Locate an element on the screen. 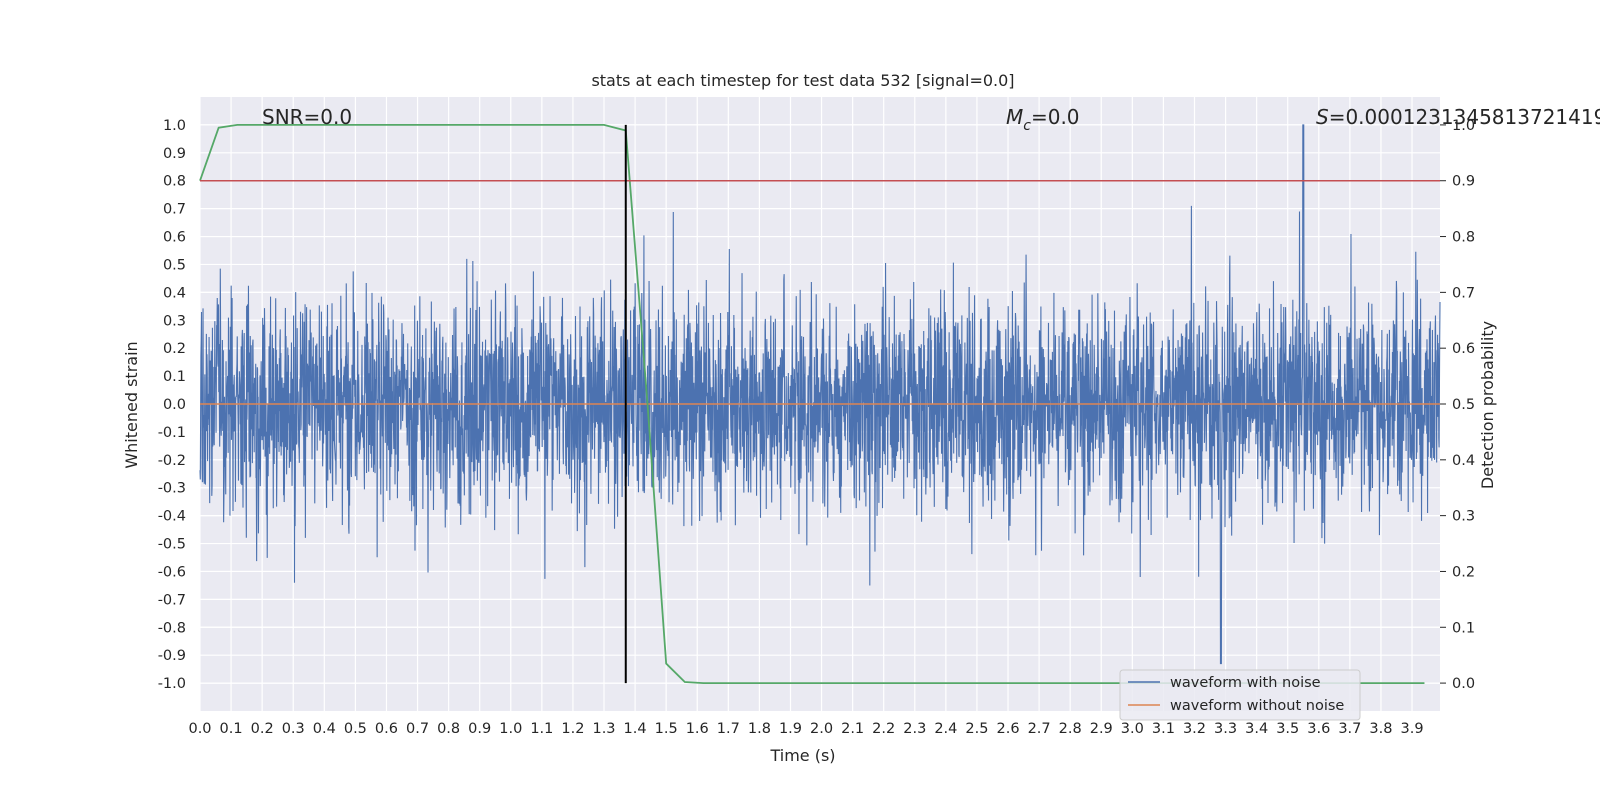 This screenshot has width=1600, height=800. y-right-tick-label: 1.0 is located at coordinates (1463, 126).